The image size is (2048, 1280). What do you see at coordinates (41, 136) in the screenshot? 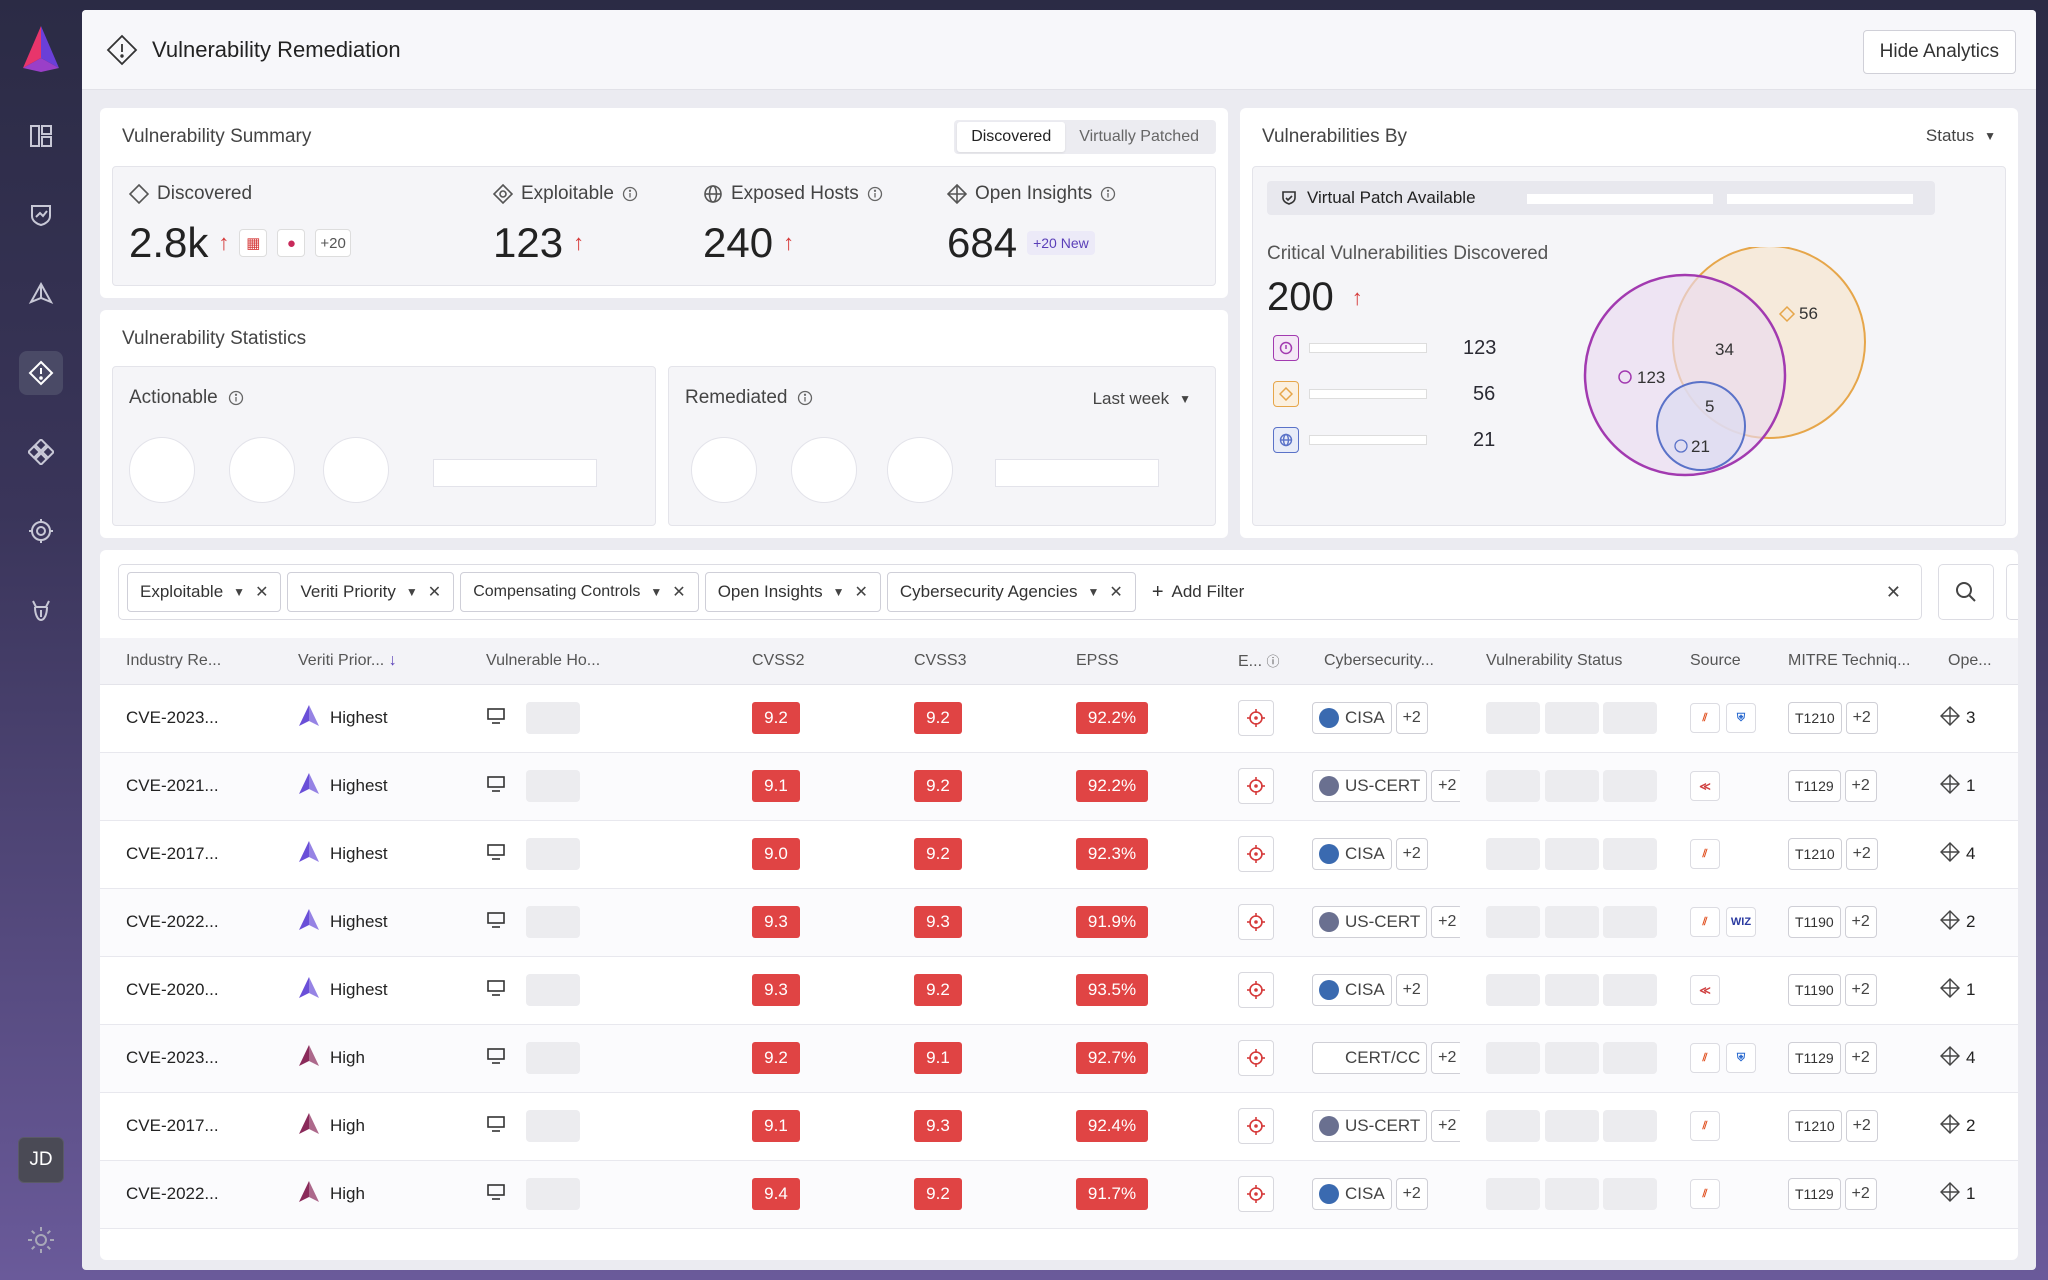
I see `dashboard-icon` at bounding box center [41, 136].